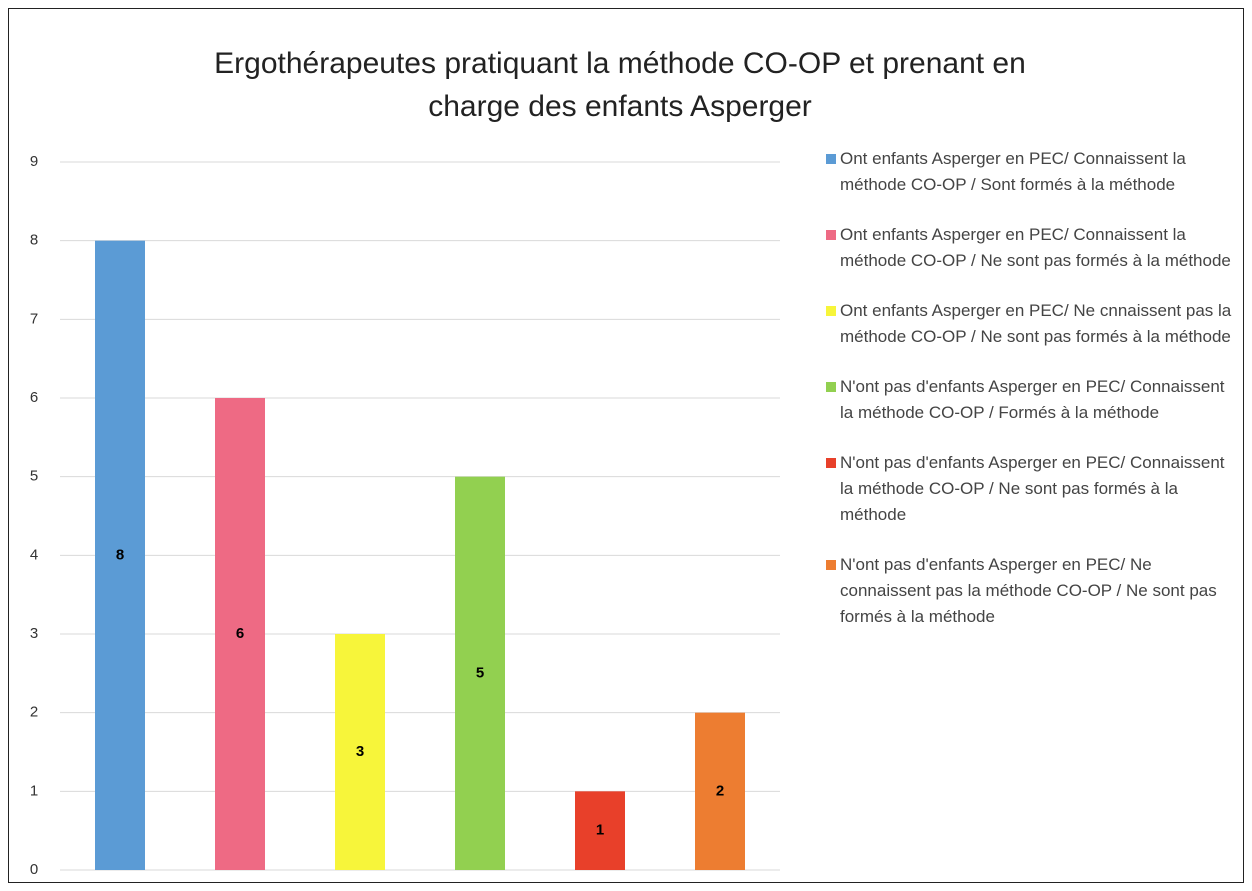 This screenshot has width=1252, height=891. What do you see at coordinates (34, 790) in the screenshot?
I see `y-tick-label: 1` at bounding box center [34, 790].